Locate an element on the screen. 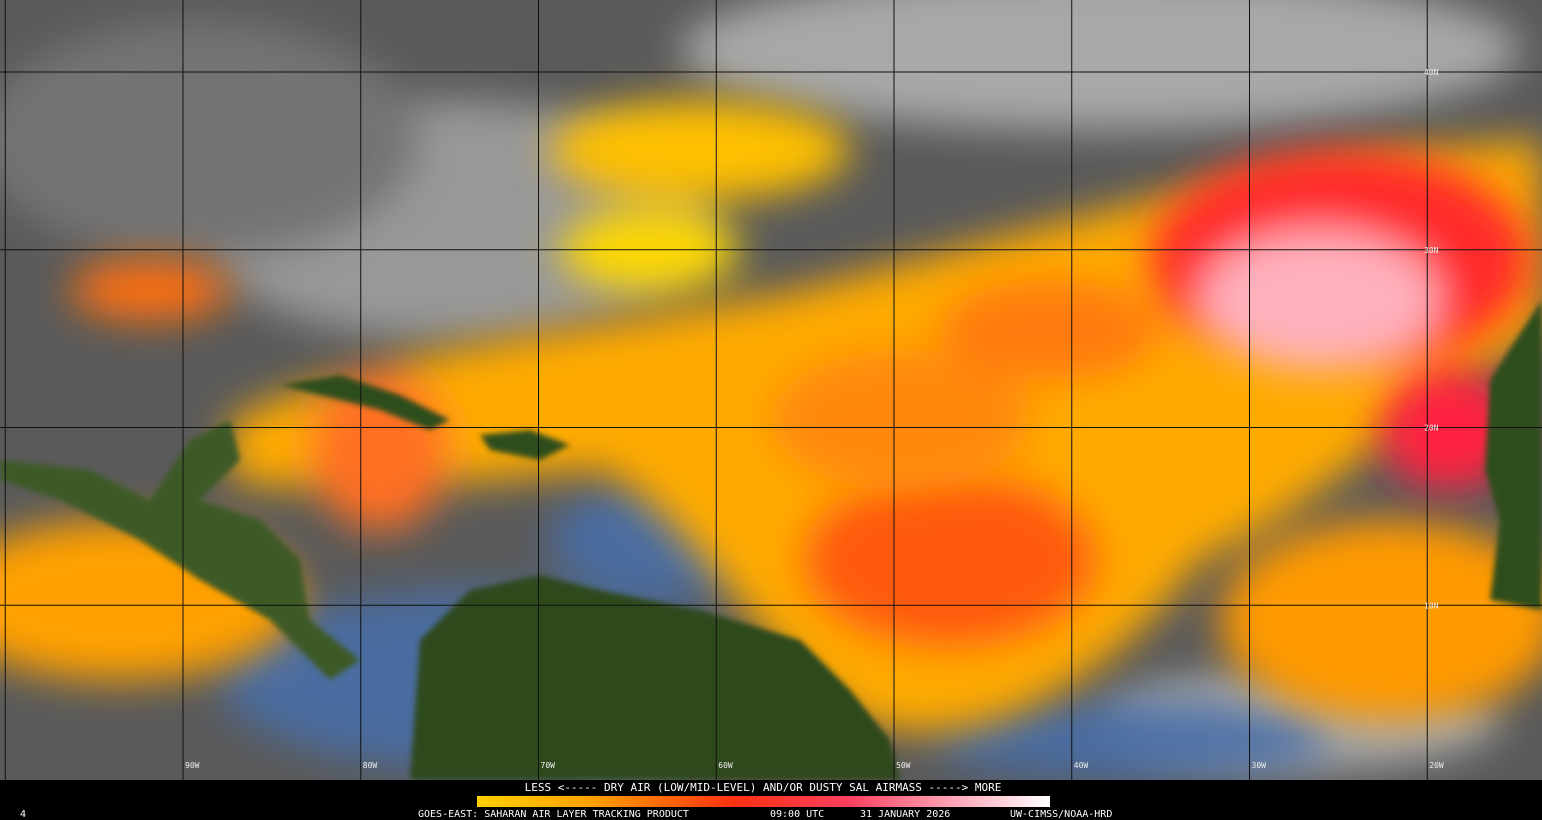 The height and width of the screenshot is (820, 1542). longitude-label: 50W is located at coordinates (903, 765).